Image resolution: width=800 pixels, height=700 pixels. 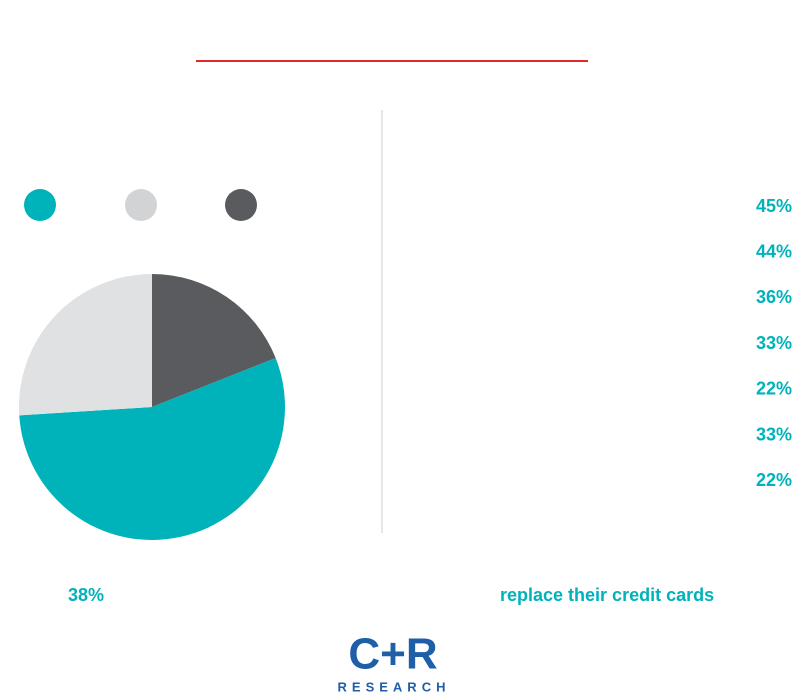 What do you see at coordinates (394, 686) in the screenshot?
I see `logo-word: RESEARCH` at bounding box center [394, 686].